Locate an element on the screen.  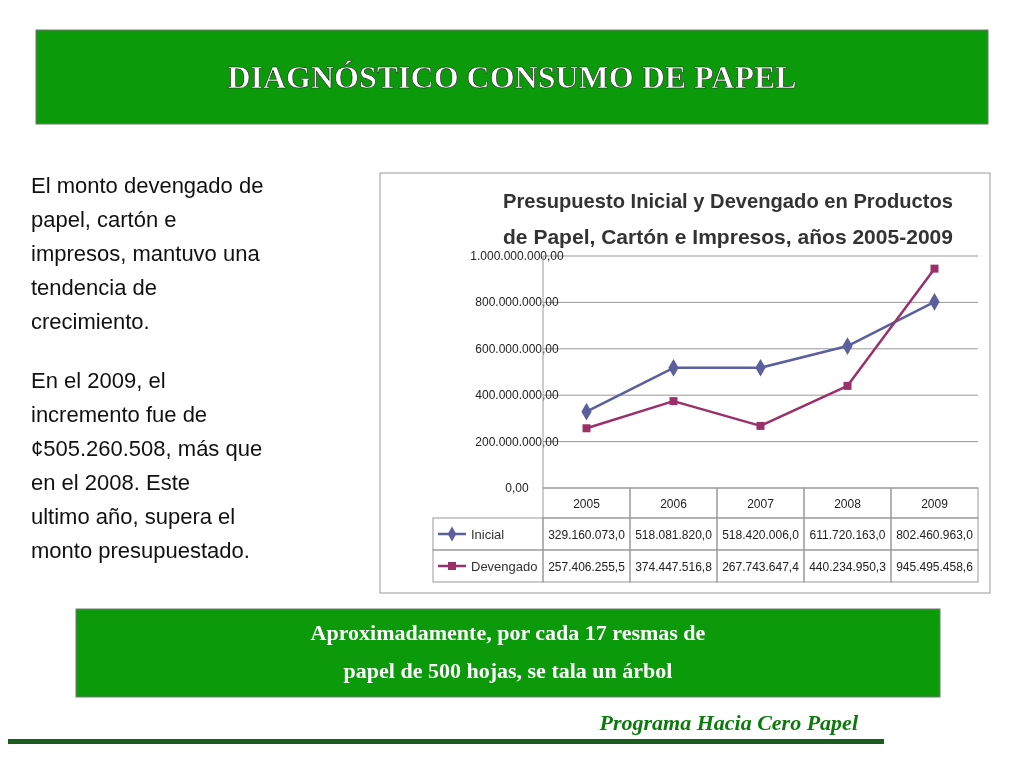
y-tick-label: 200.000.000,00 is located at coordinates (517, 441).